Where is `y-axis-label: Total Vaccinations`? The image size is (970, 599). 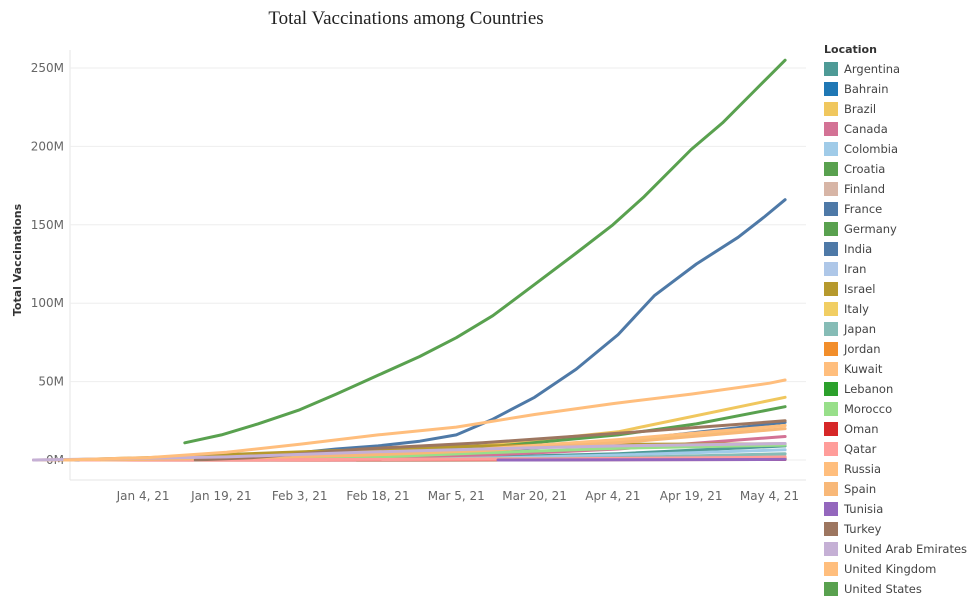 y-axis-label: Total Vaccinations is located at coordinates (17, 259).